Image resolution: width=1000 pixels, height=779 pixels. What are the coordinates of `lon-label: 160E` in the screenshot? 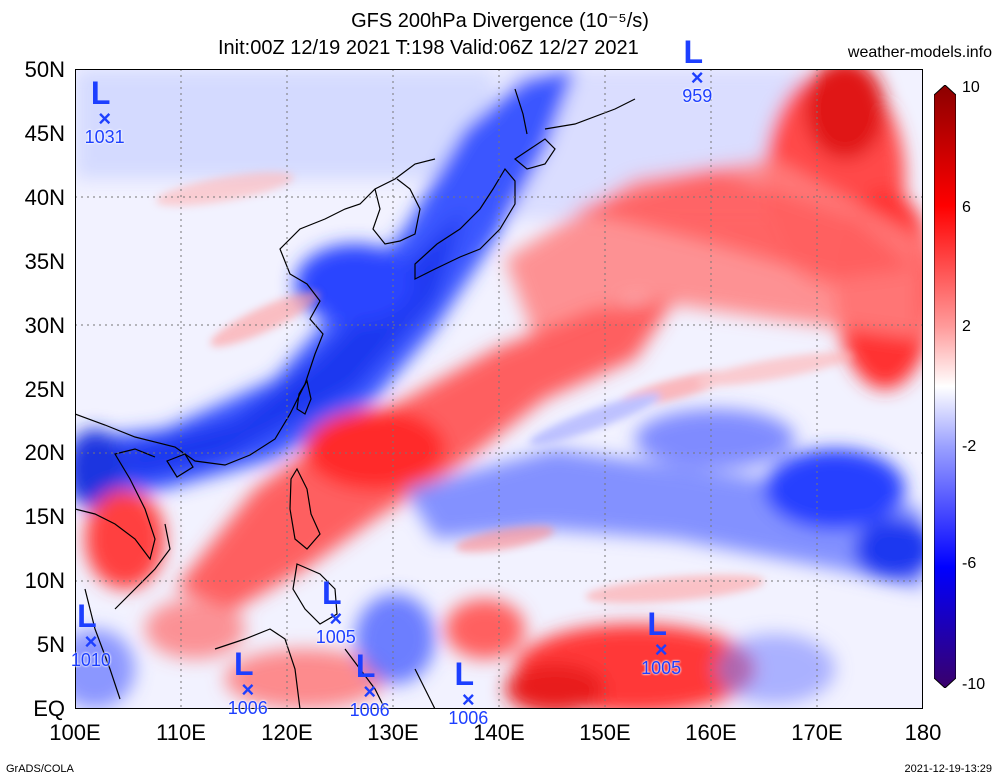 It's located at (711, 732).